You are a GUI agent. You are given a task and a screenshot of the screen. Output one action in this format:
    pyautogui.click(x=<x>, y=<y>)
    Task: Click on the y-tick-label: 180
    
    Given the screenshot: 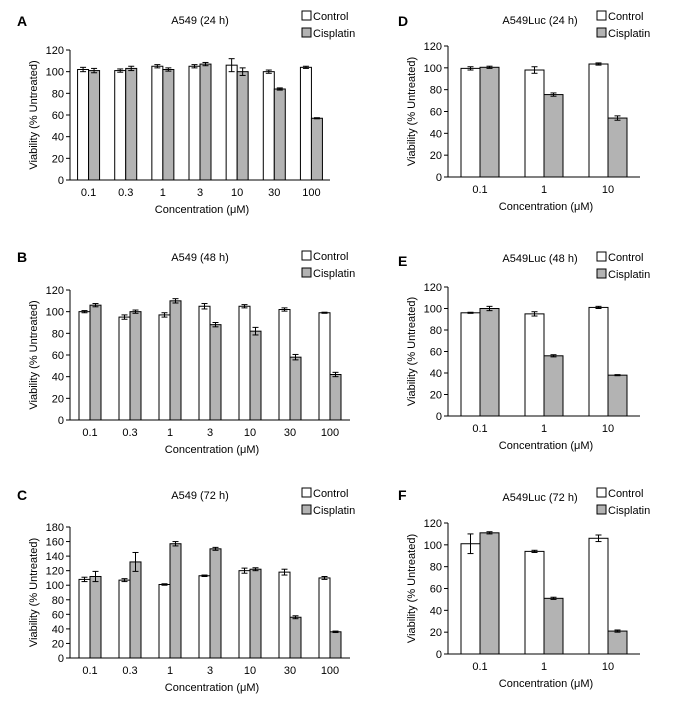 What is the action you would take?
    pyautogui.click(x=55, y=528)
    